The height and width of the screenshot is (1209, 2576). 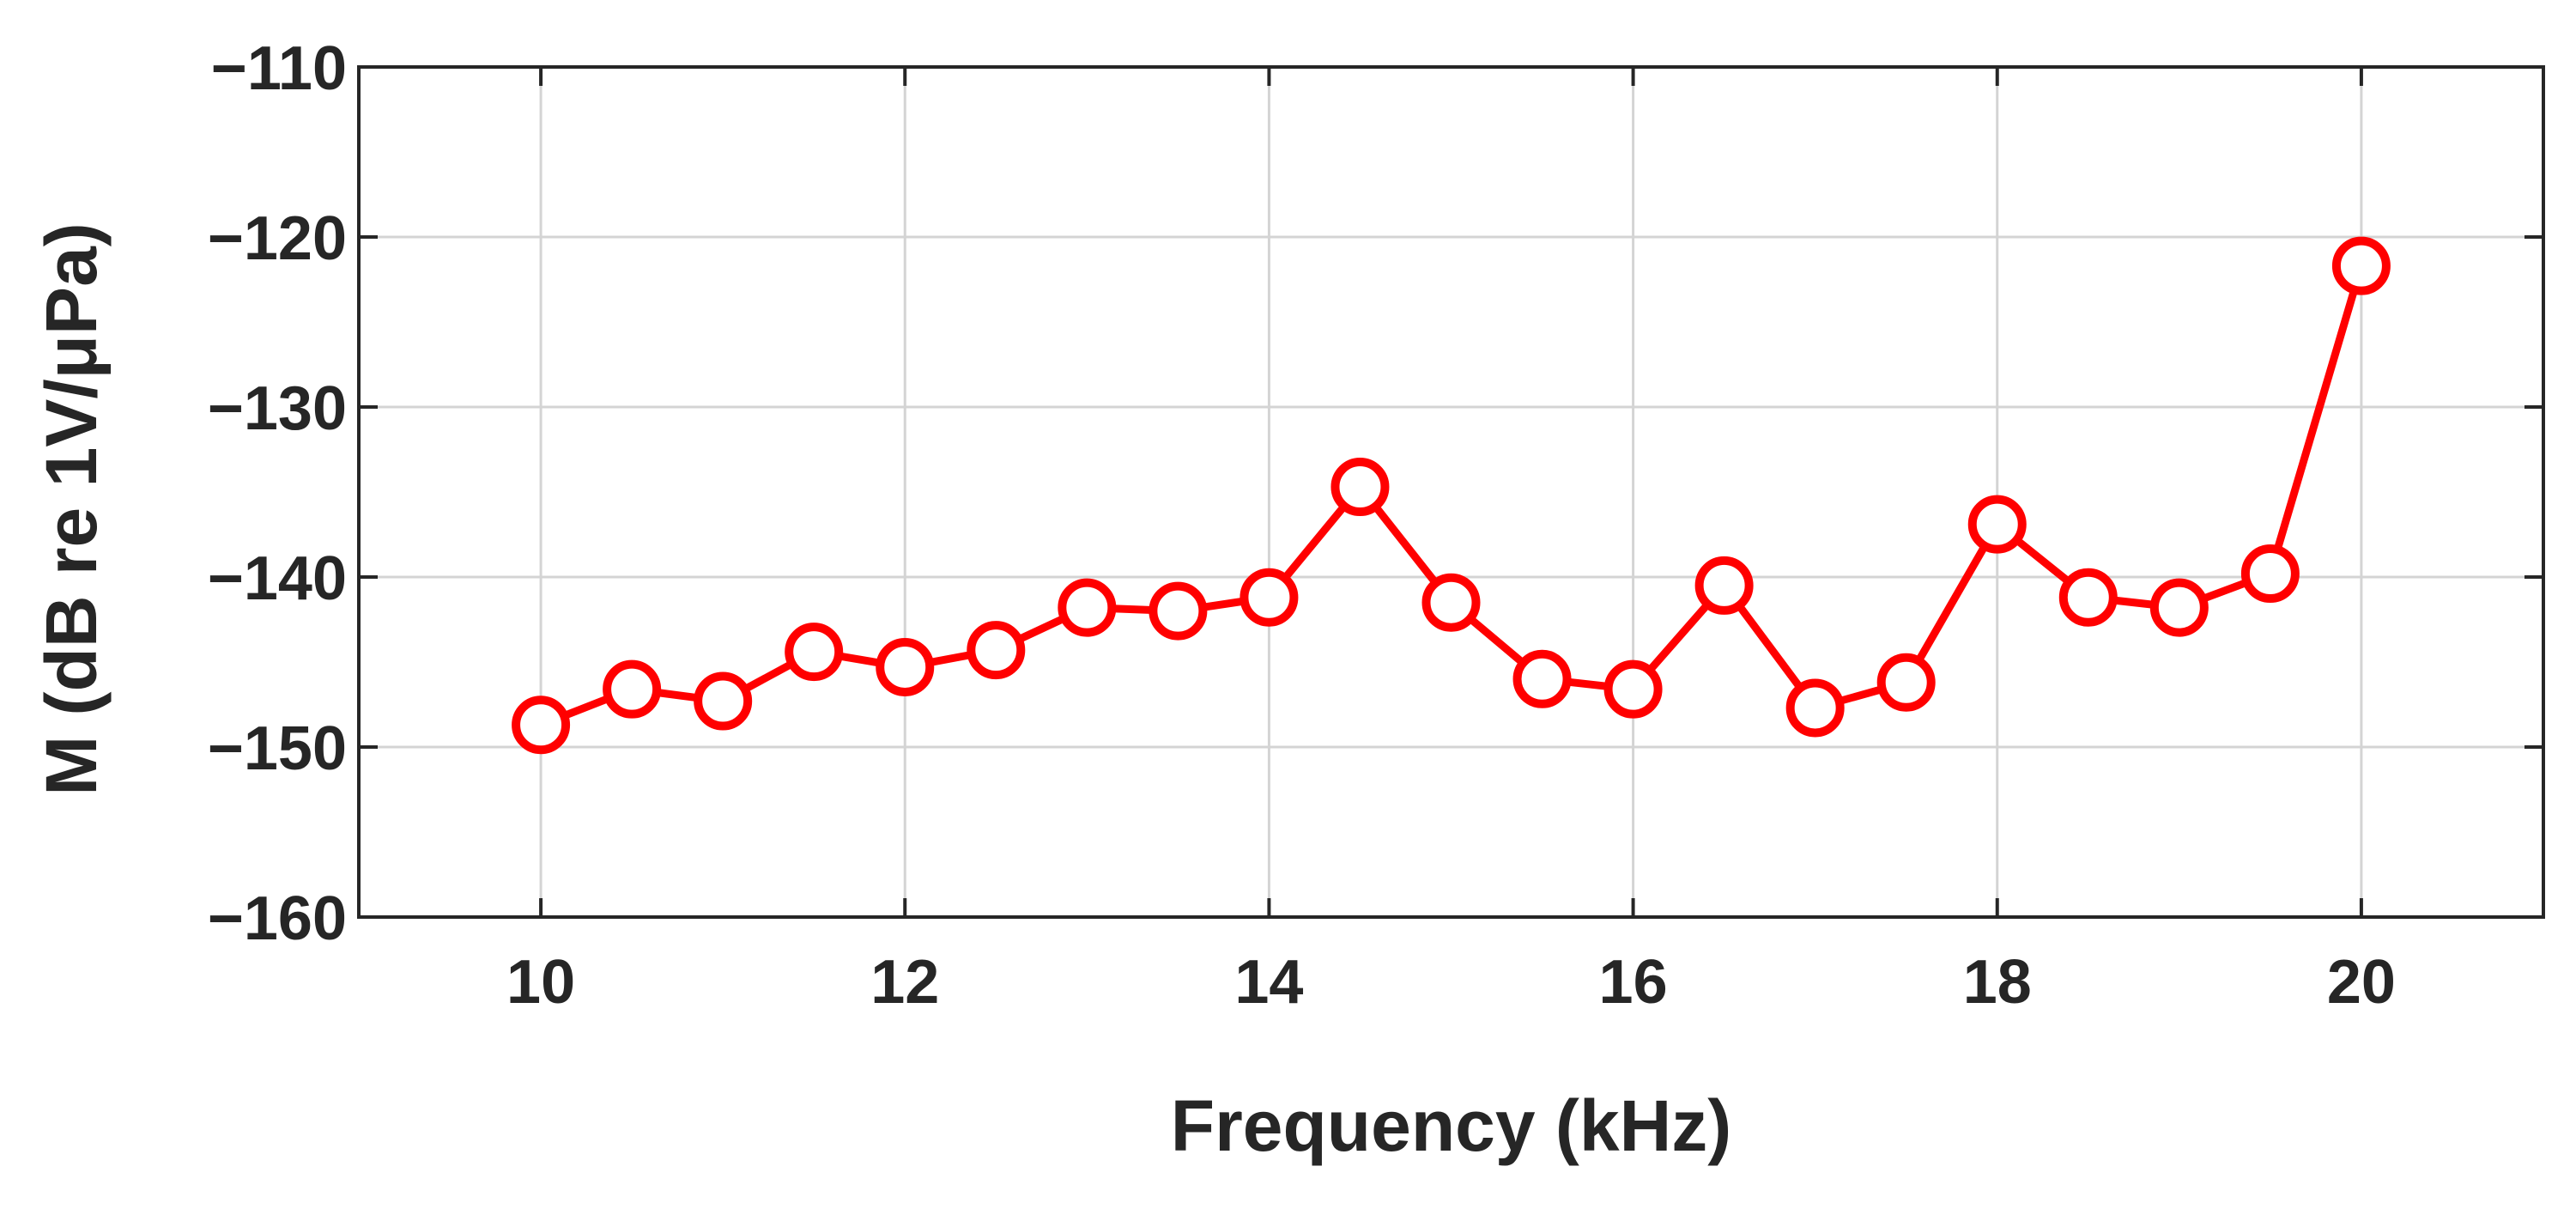 What do you see at coordinates (277, 409) in the screenshot?
I see `y-tick-label: −130` at bounding box center [277, 409].